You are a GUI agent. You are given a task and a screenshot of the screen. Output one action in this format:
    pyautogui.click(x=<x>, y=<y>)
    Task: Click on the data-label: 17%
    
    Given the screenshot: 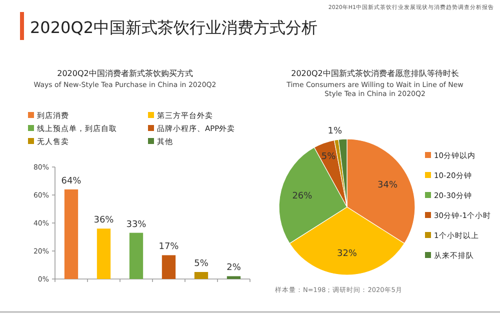 What is the action you would take?
    pyautogui.click(x=169, y=247)
    